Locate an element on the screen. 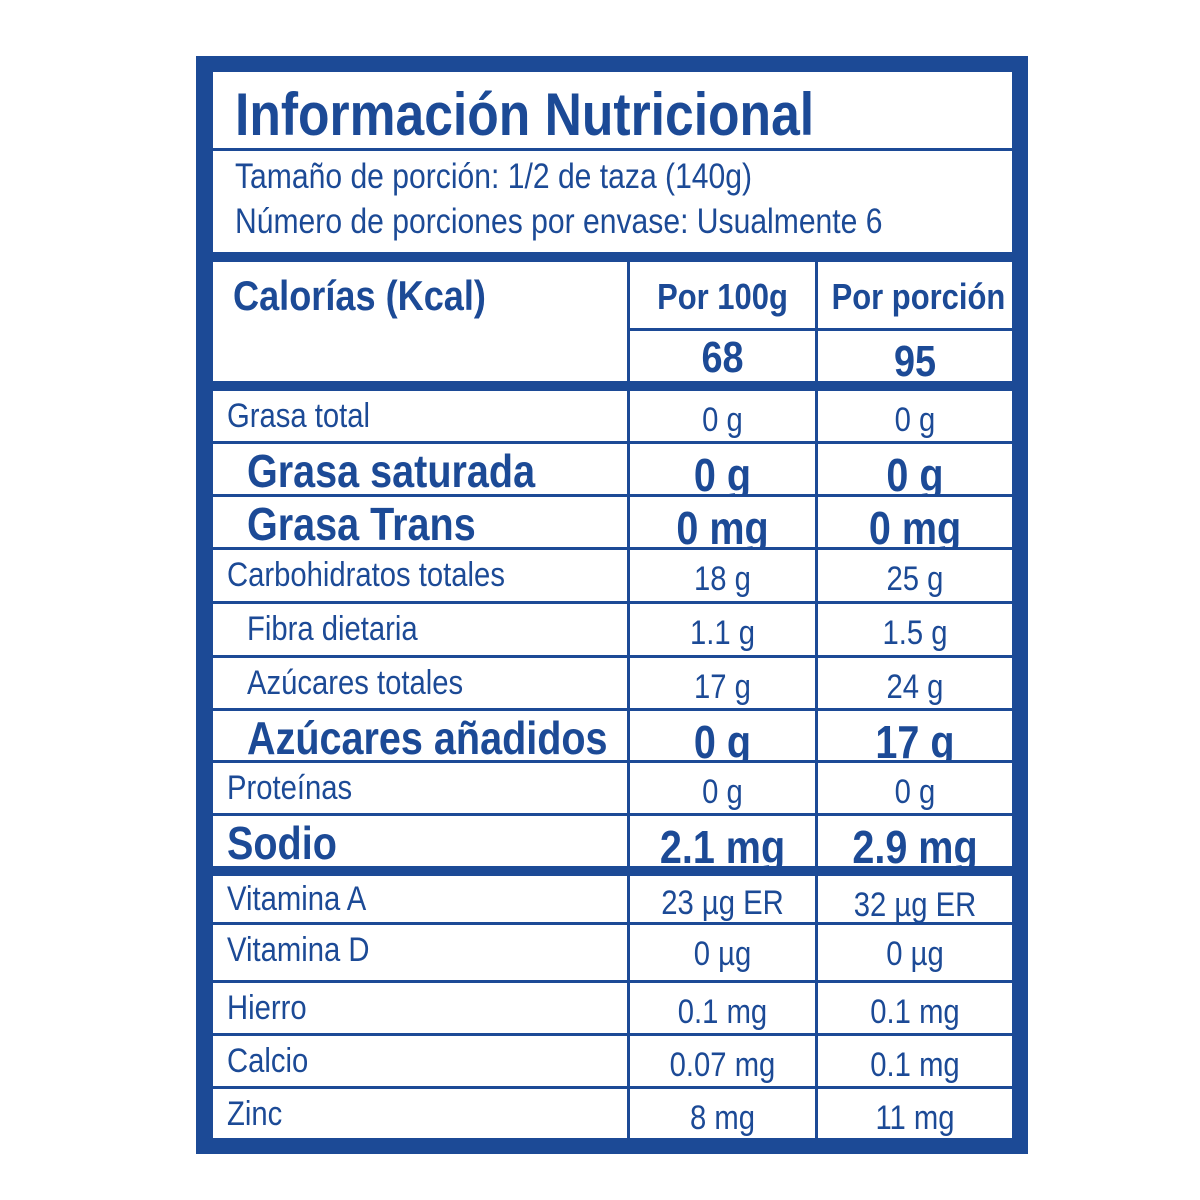 The image size is (1200, 1200). value-per-serving: 11 mg is located at coordinates (915, 1118).